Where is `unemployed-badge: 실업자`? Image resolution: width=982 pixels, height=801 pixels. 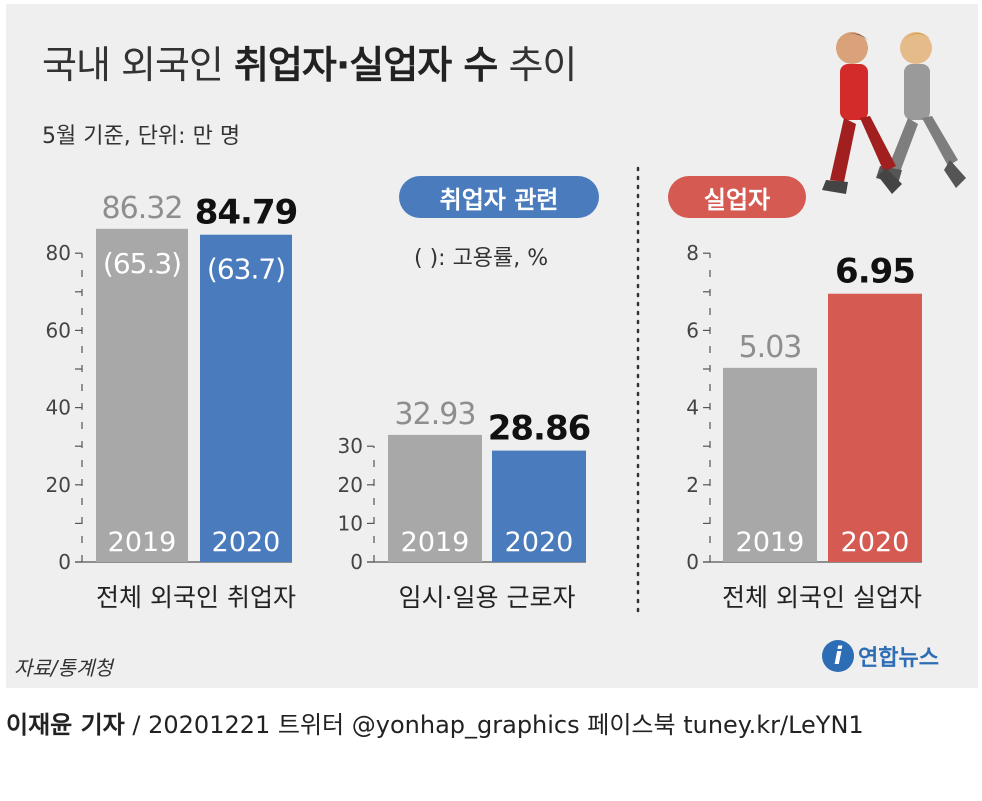 unemployed-badge: 실업자 is located at coordinates (737, 197).